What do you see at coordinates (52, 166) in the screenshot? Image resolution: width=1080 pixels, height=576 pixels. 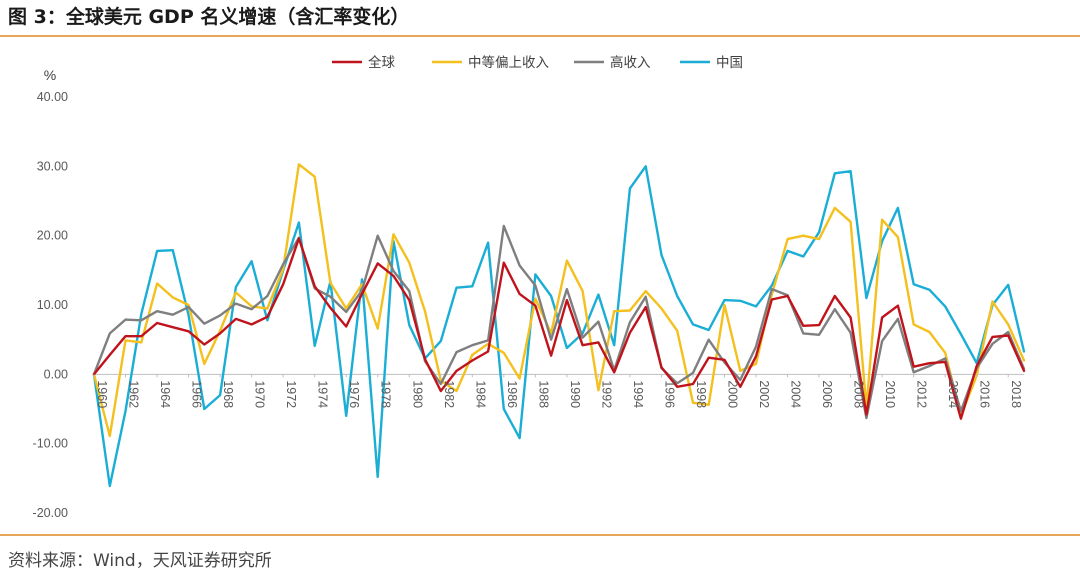 I see `y-tick-label: 30.00` at bounding box center [52, 166].